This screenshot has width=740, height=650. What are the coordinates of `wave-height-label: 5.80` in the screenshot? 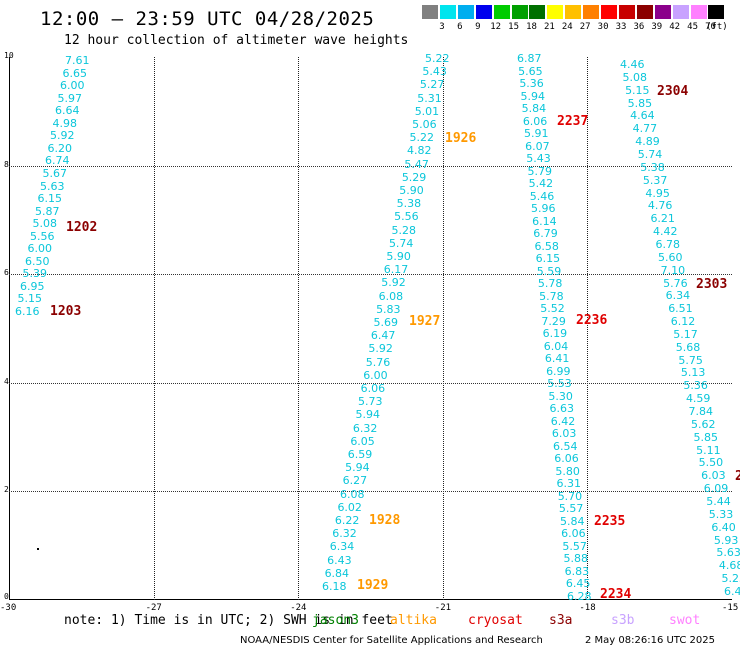 It's located at (567, 471).